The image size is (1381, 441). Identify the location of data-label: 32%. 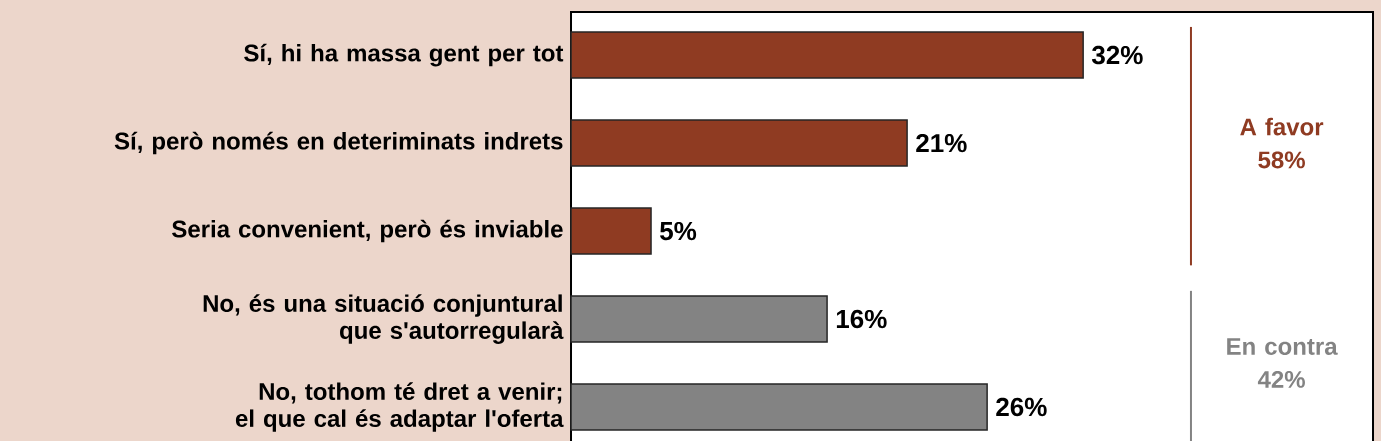
(1117, 55).